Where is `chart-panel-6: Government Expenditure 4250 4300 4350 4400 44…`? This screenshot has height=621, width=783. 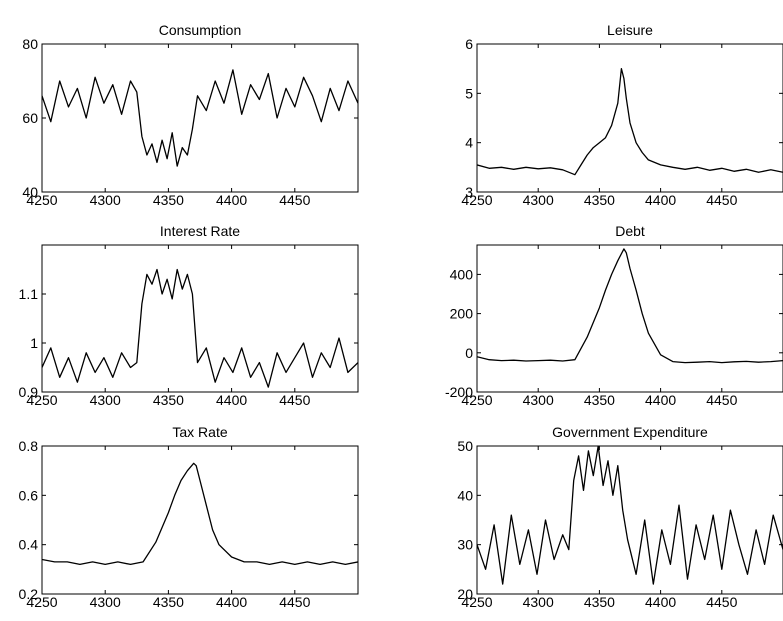
chart-panel-6: Government Expenditure 4250 4300 4350 4400 44… is located at coordinates (620, 517).